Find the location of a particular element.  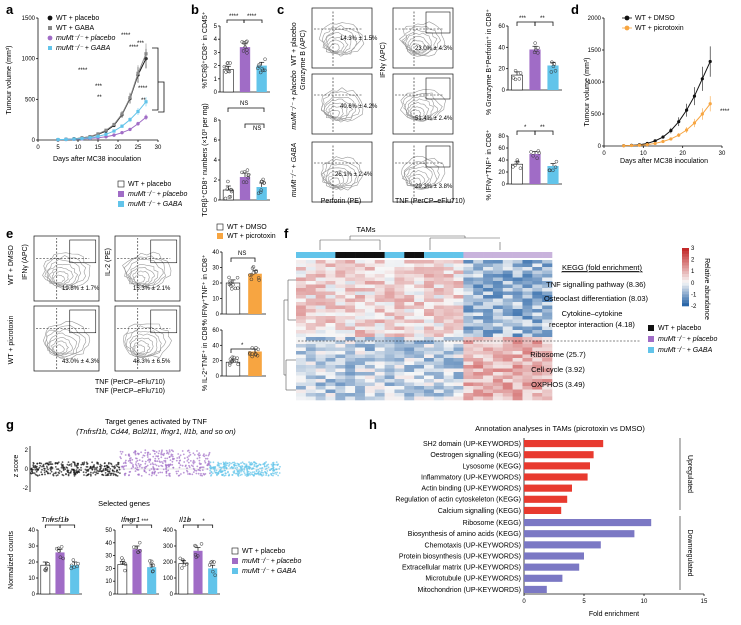

legend-box-label-3: muMt⁻/⁻ + GABA is located at coordinates (155, 204).